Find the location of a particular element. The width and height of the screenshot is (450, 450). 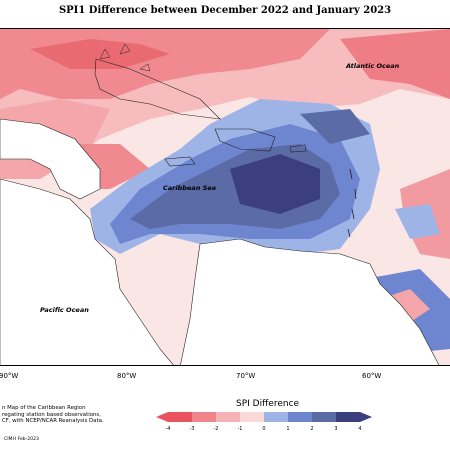

lon-label-60w: 60°W is located at coordinates (372, 376).